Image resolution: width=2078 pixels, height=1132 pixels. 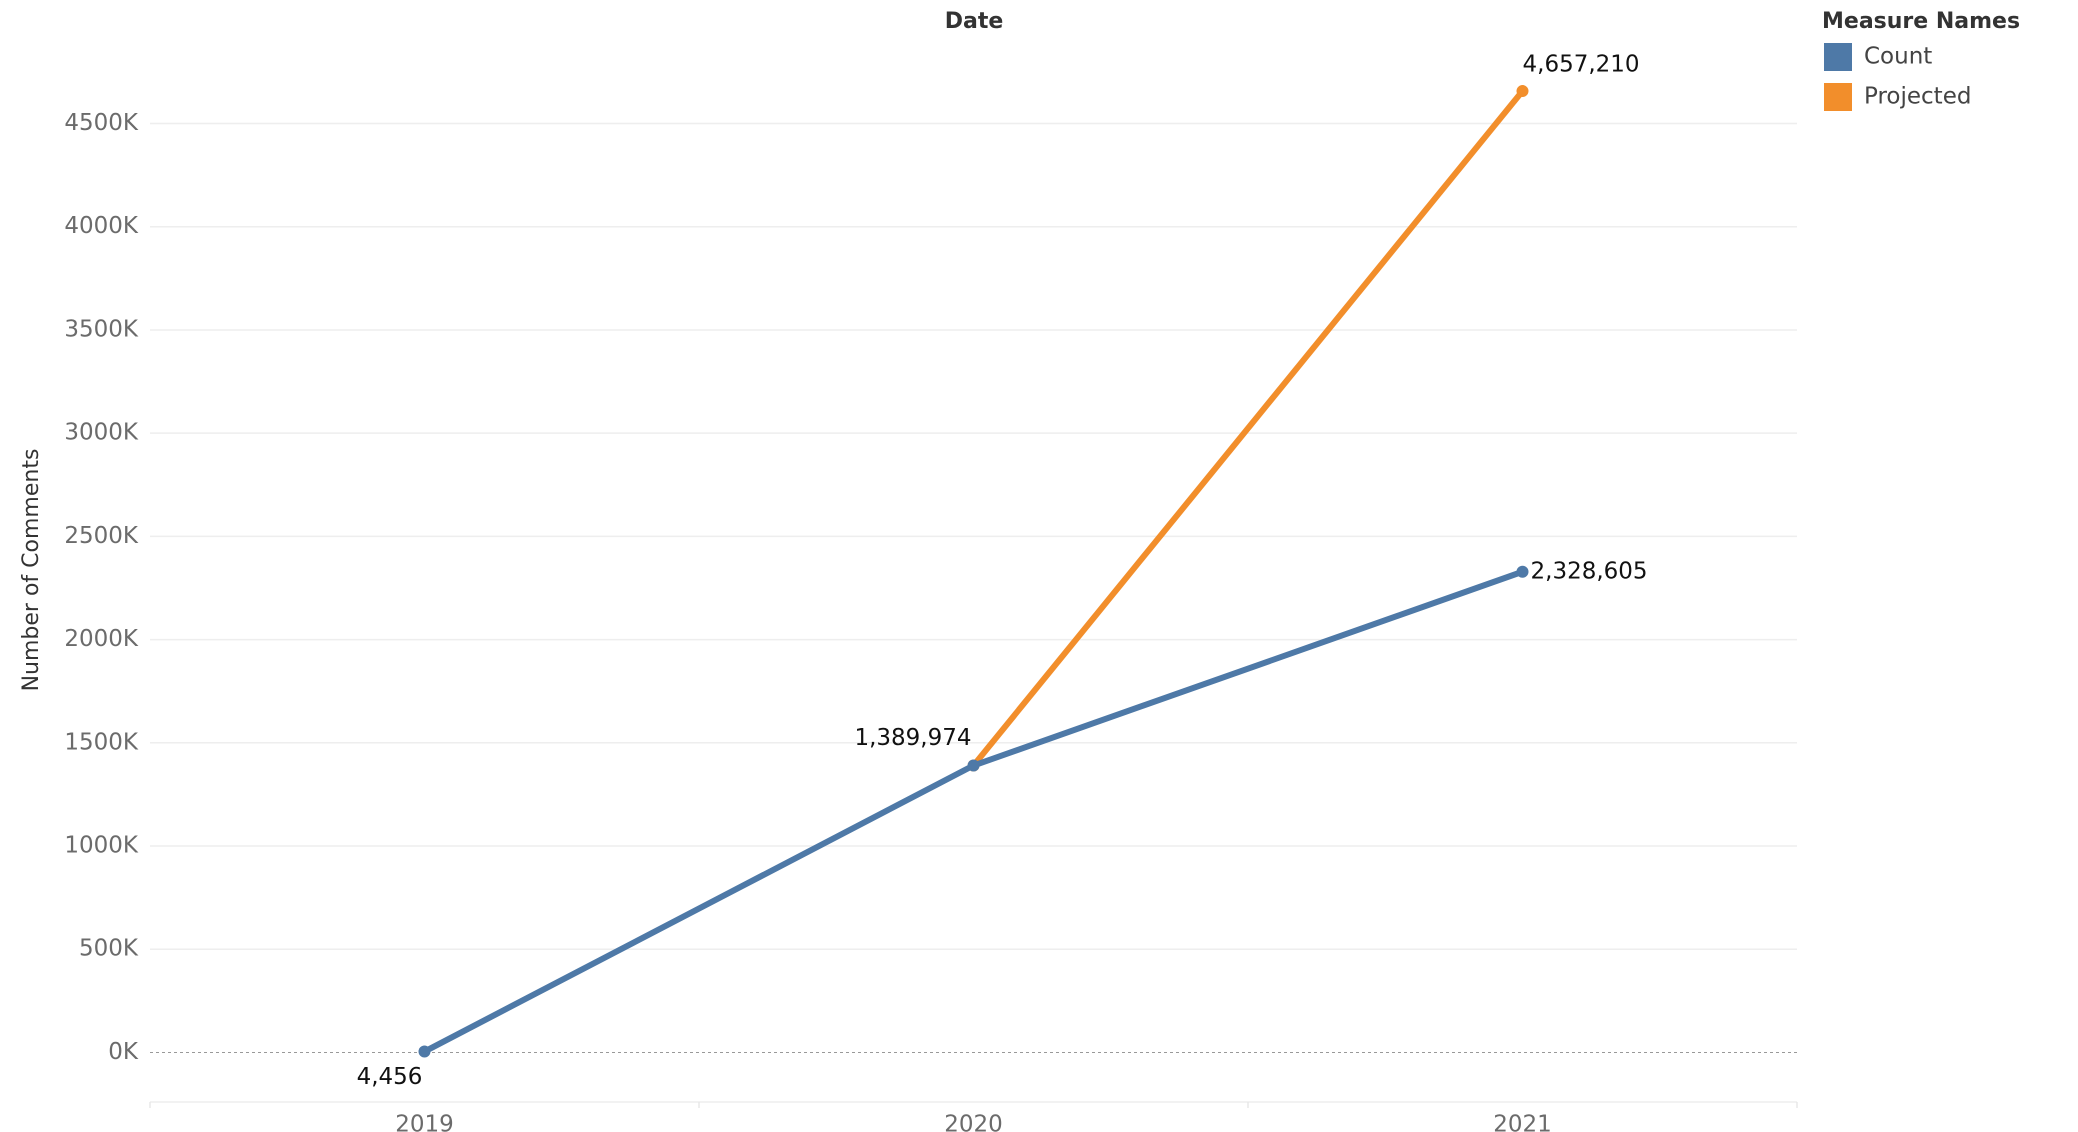 I want to click on y-tick-label: 0K, so click(x=123, y=1052).